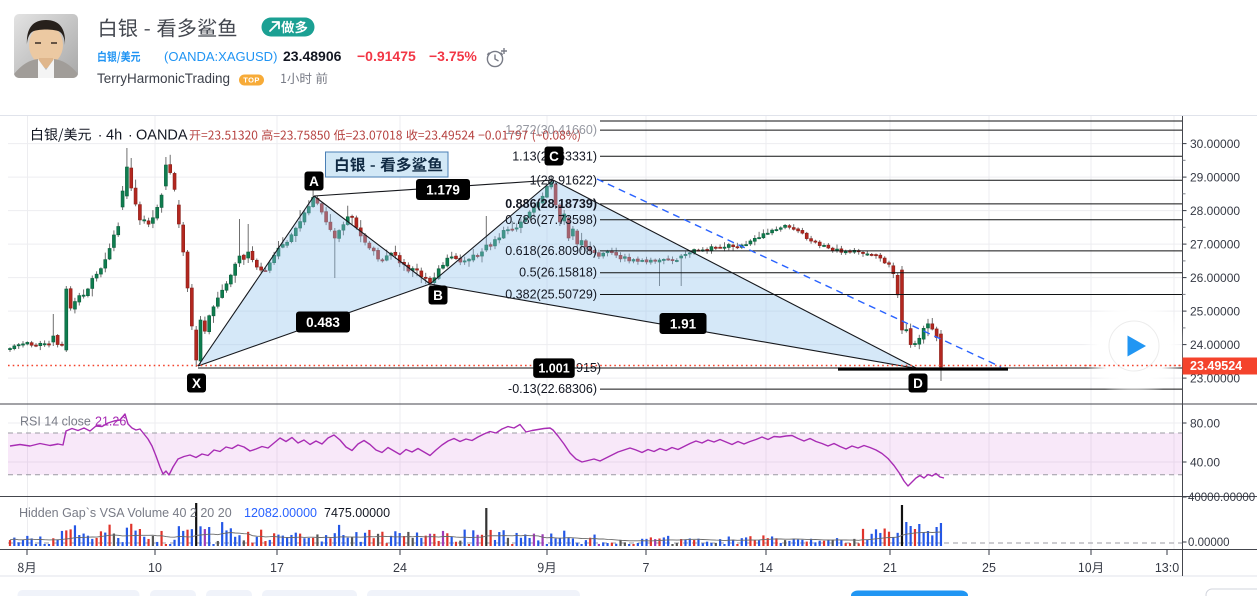 The width and height of the screenshot is (1257, 596). What do you see at coordinates (588, 368) in the screenshot?
I see `svg-text: 915)` at bounding box center [588, 368].